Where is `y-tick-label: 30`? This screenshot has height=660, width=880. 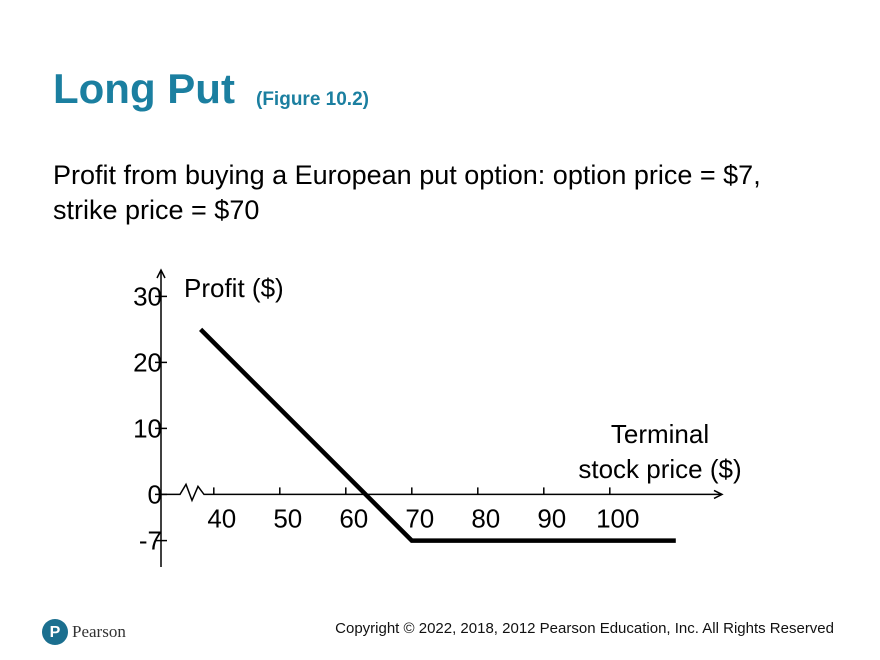 y-tick-label: 30 is located at coordinates (147, 296).